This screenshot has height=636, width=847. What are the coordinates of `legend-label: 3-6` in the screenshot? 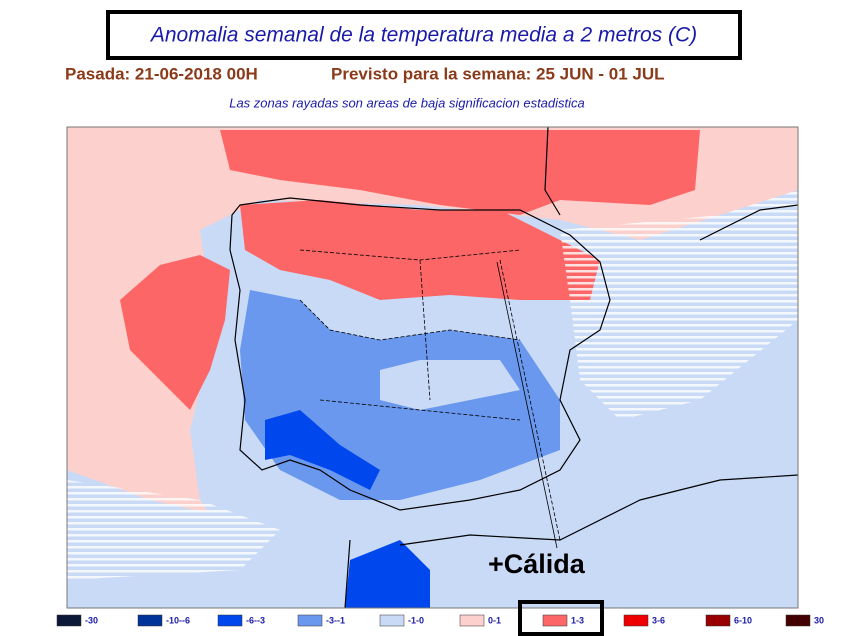 It's located at (658, 620).